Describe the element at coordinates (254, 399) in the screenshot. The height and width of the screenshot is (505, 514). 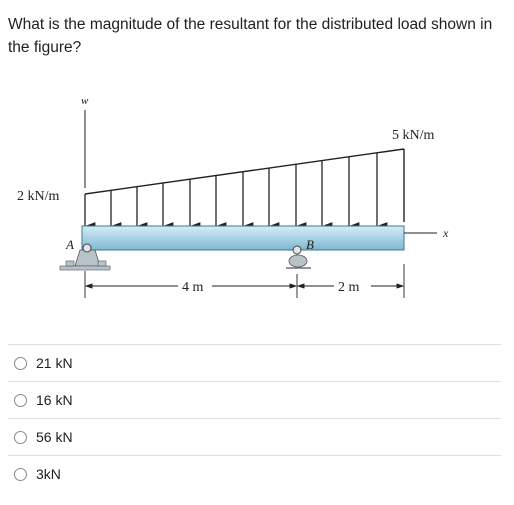
I see `option-16-kn: 16 kN` at that location.